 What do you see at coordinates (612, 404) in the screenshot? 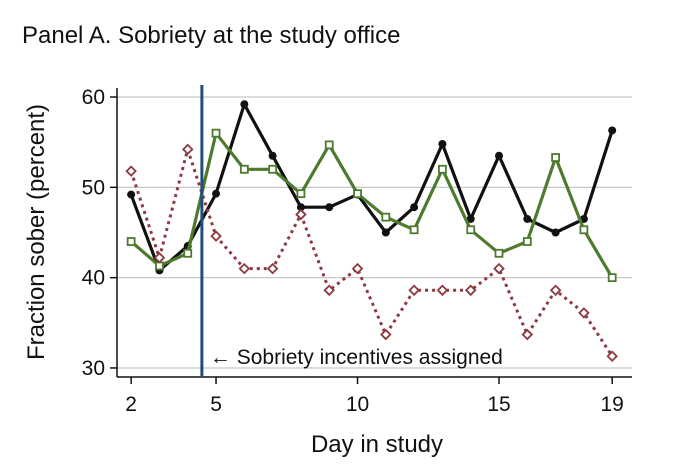
I see `x-tick-label: 19` at bounding box center [612, 404].